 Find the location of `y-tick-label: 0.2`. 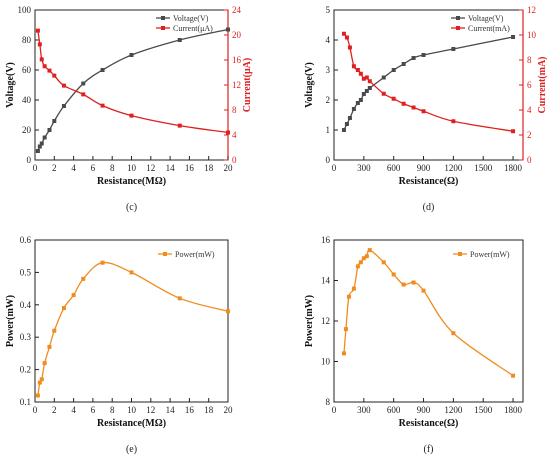

y-tick-label: 0.2 is located at coordinates (25, 370).